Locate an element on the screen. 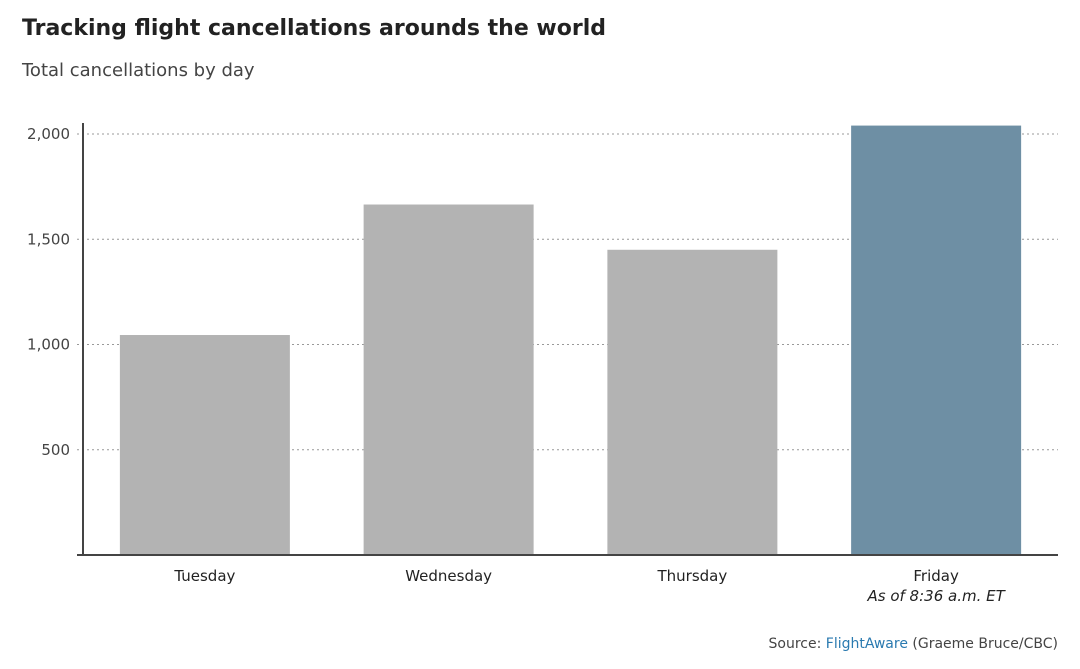  x-tick-note: As of 8:36 a.m. ET is located at coordinates (936, 596).